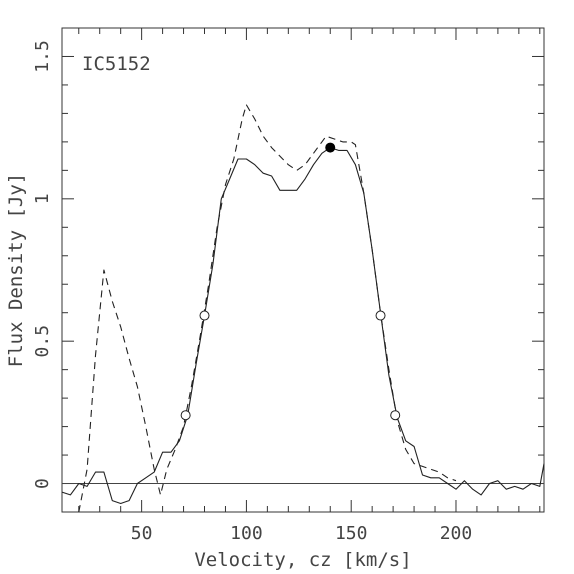 This screenshot has width=574, height=574. Describe the element at coordinates (16, 270) in the screenshot. I see `y-axis-label: Flux Density [Jy]` at that location.